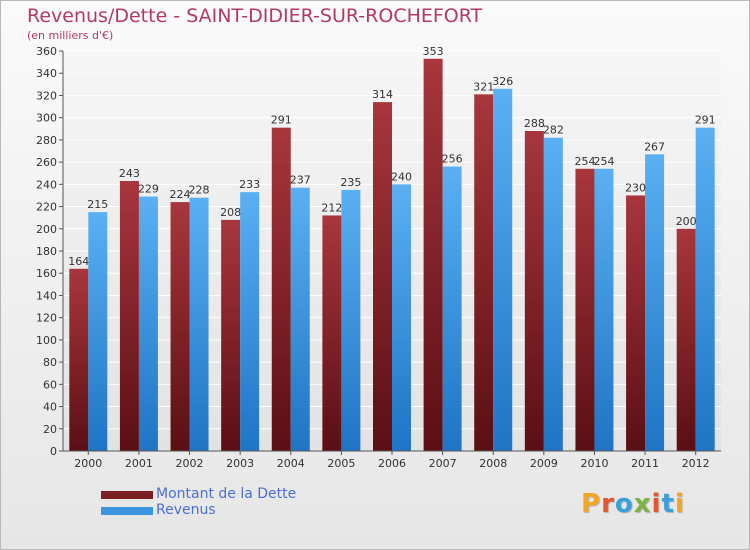  What do you see at coordinates (341, 463) in the screenshot?
I see `x-tick-label: 2005` at bounding box center [341, 463].